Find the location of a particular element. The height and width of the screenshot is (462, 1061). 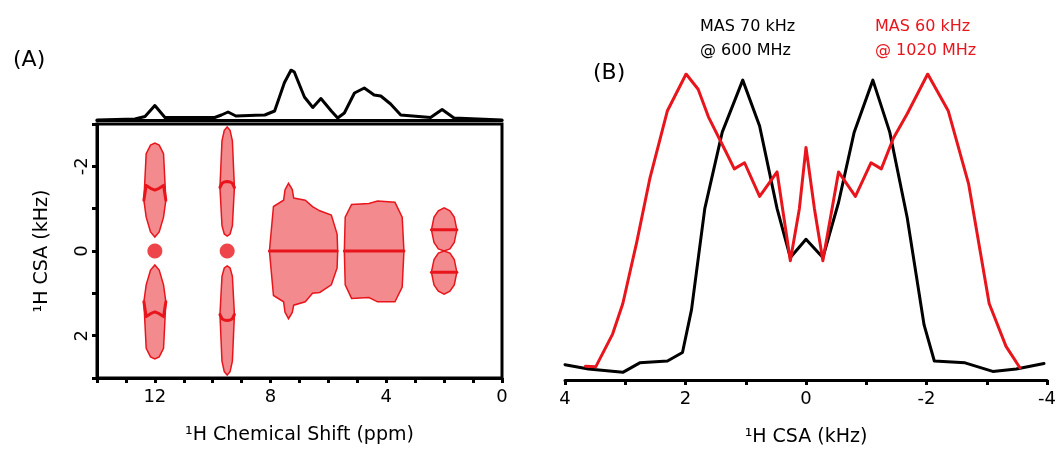

y-tick-label: -2 is located at coordinates (80, 166).